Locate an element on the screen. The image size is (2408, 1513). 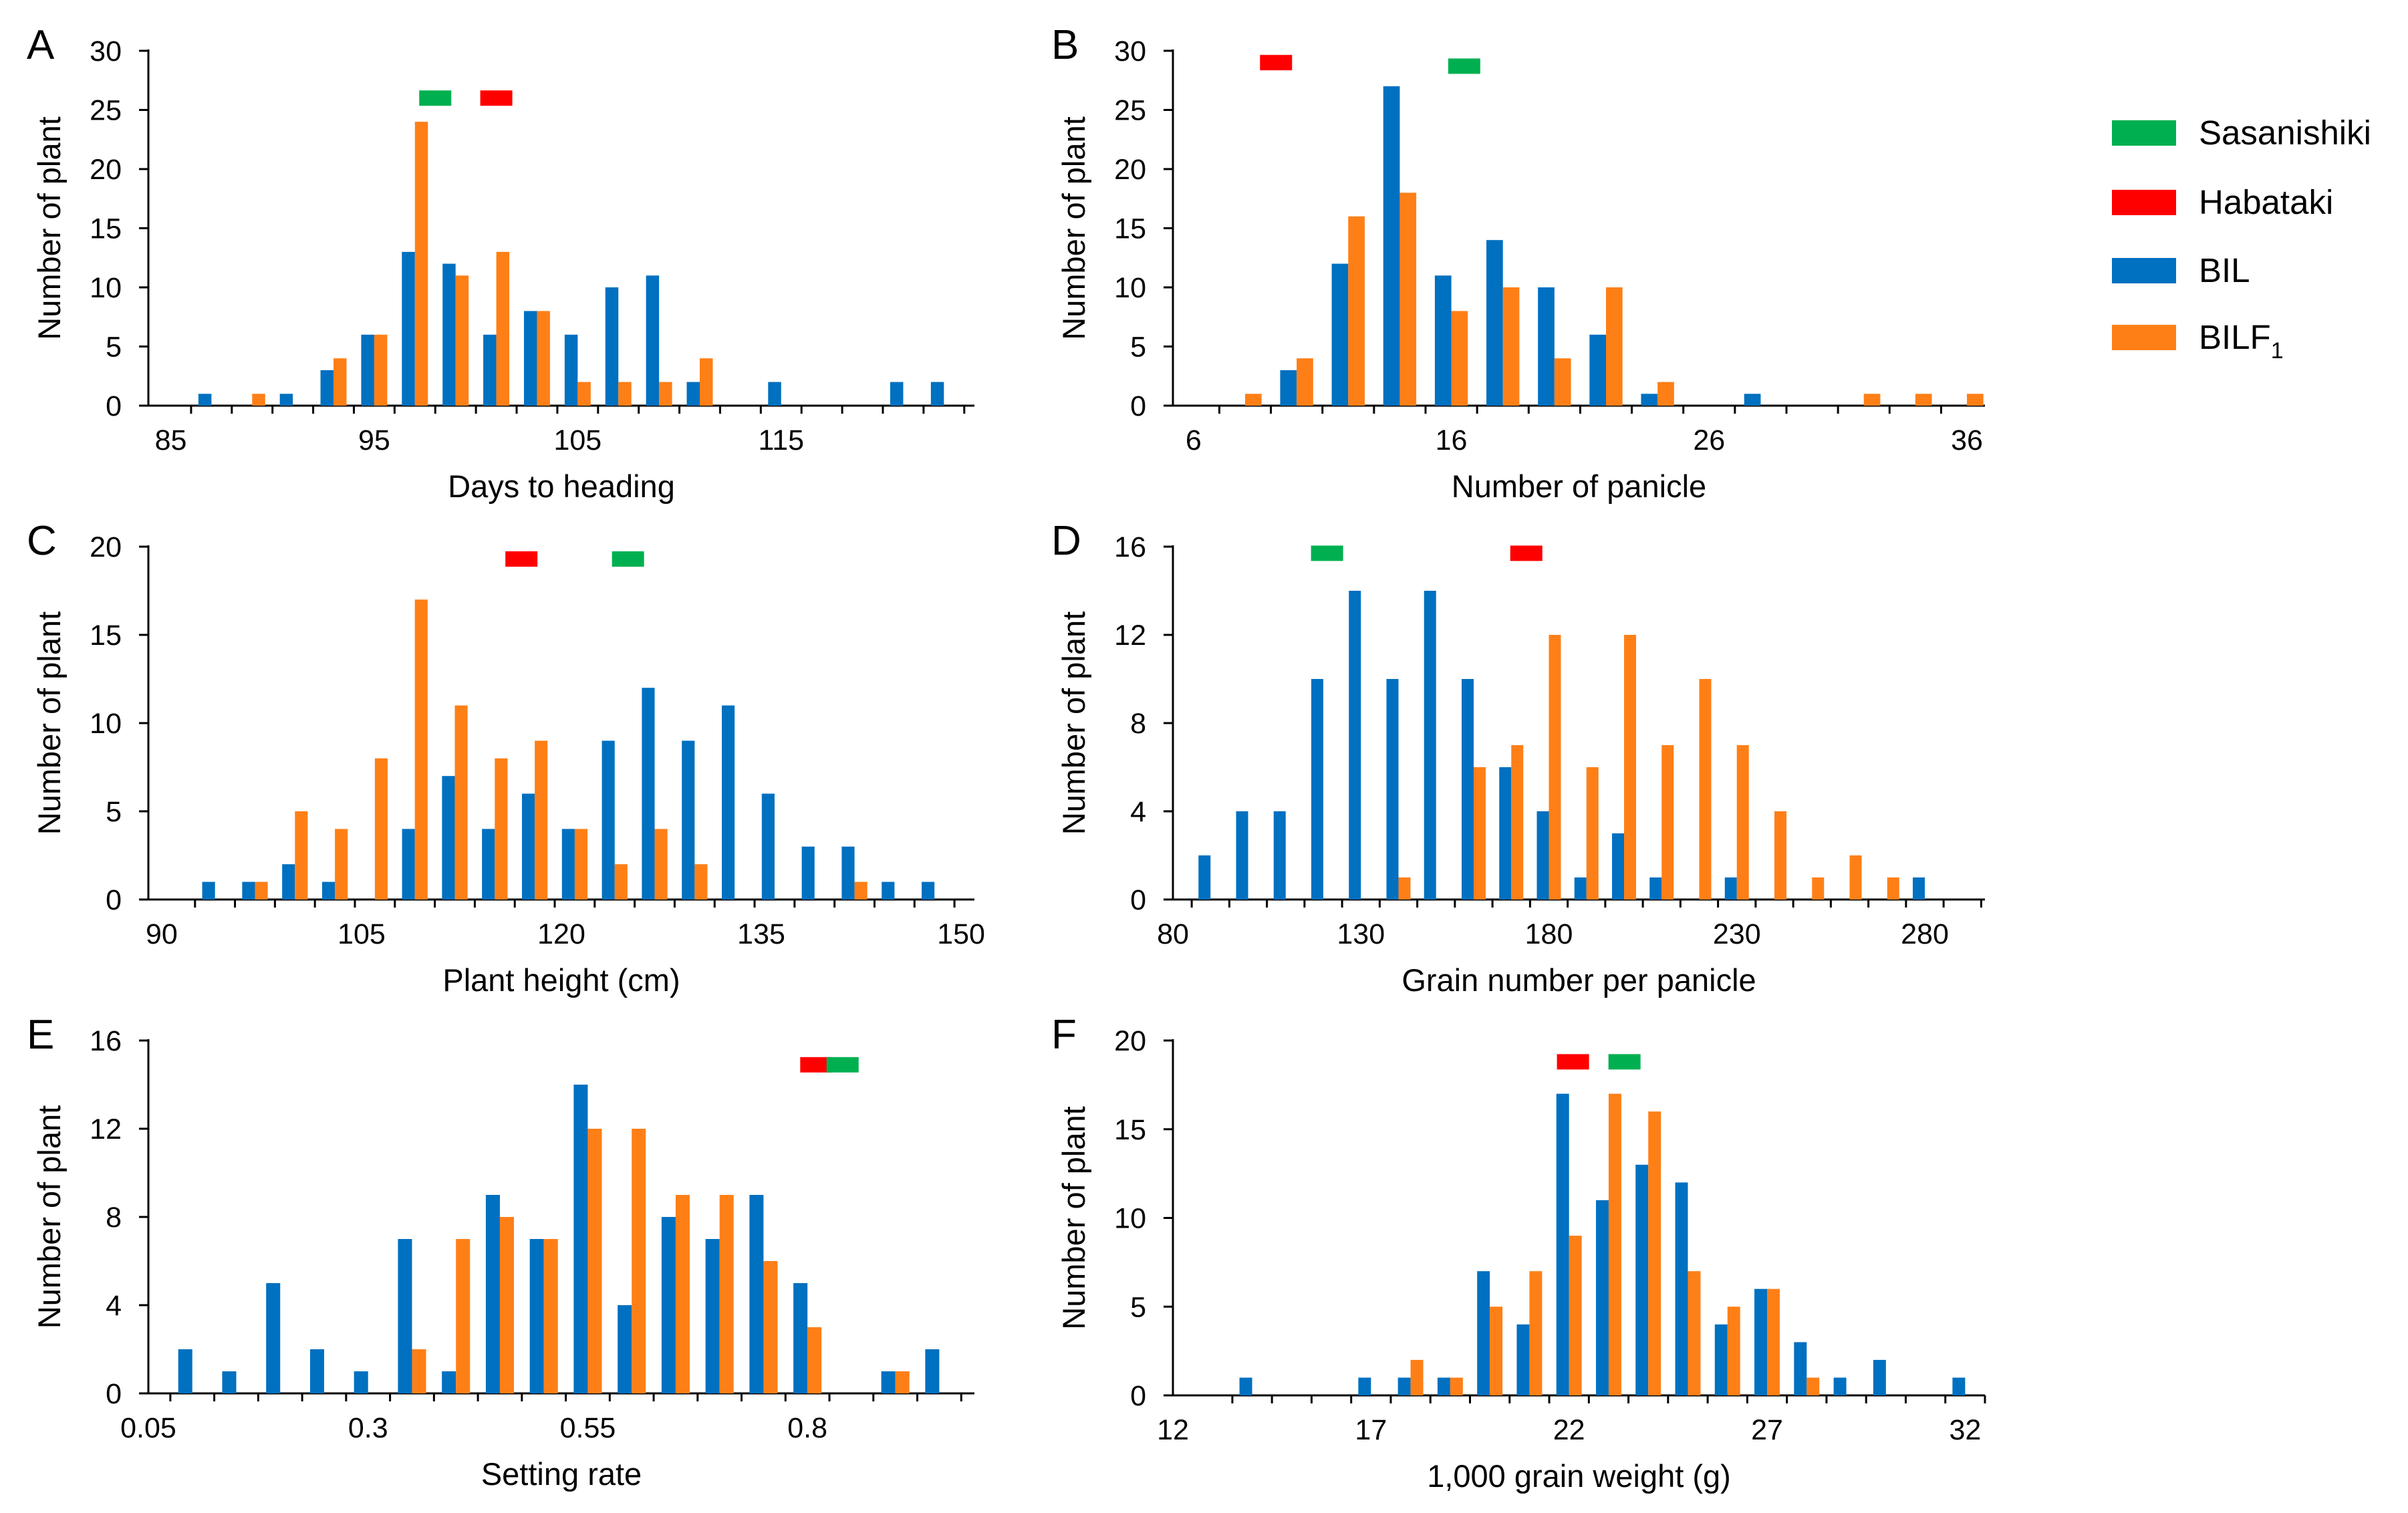
x-tick-label: 22 is located at coordinates (1569, 1430).